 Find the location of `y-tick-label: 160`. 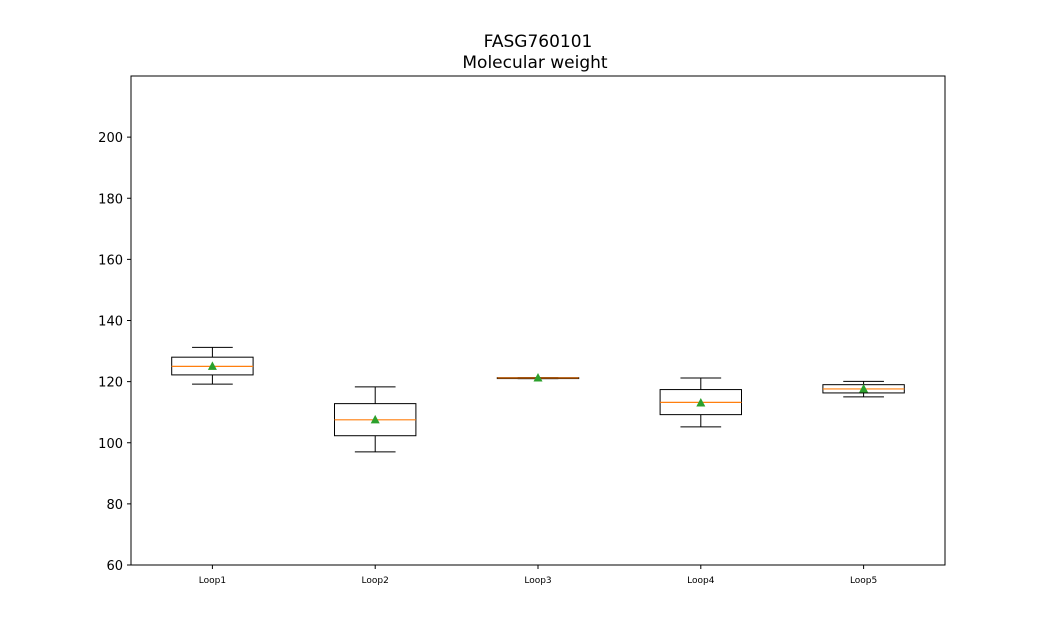

y-tick-label: 160 is located at coordinates (110, 260).